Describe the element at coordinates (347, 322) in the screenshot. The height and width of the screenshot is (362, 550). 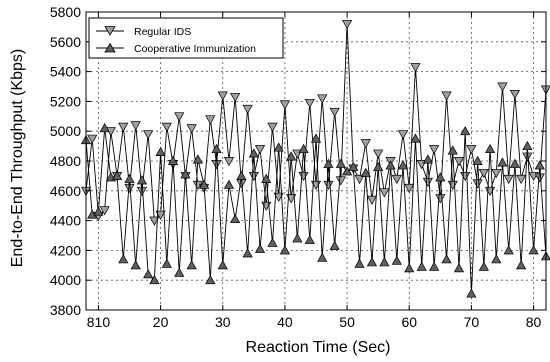
I see `x-tick-label: 50` at that location.